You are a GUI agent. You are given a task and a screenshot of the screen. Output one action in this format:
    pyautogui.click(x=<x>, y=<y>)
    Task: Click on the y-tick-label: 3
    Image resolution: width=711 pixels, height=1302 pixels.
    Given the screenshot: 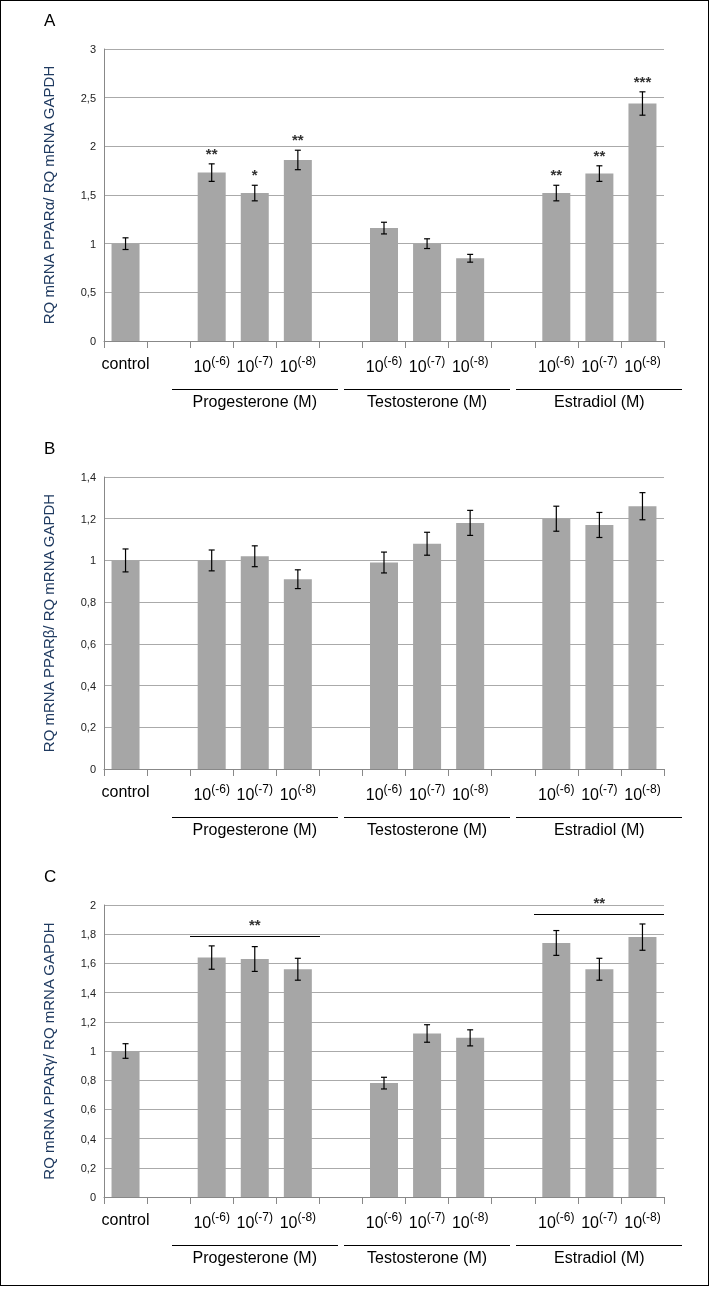 What is the action you would take?
    pyautogui.click(x=92, y=49)
    